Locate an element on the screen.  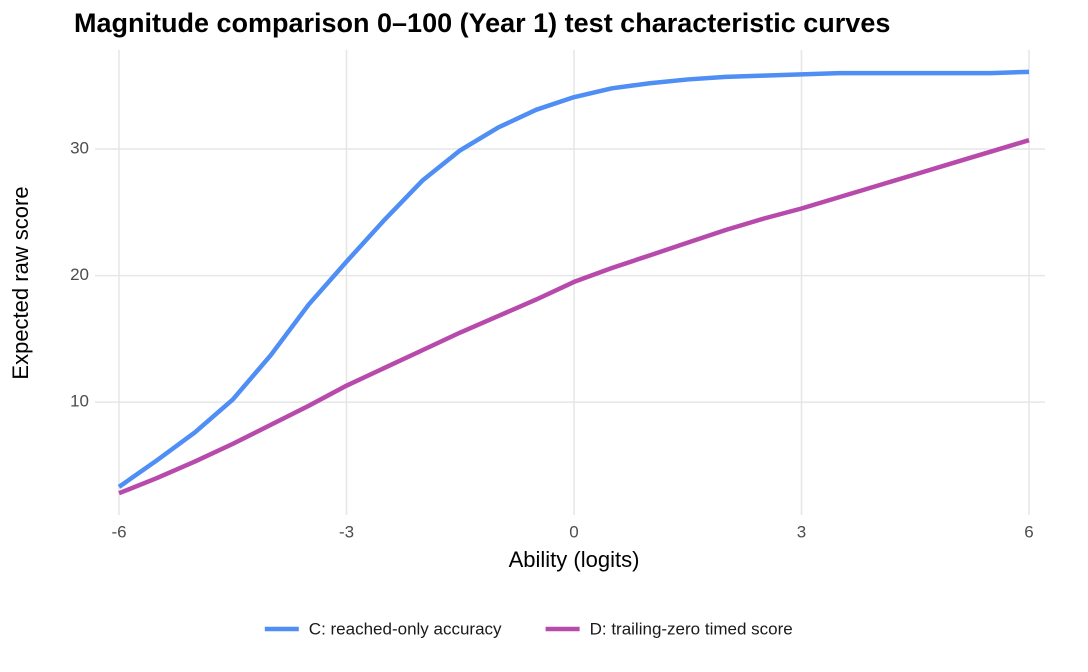
y-axis-title: Expected raw score is located at coordinates (20, 282).